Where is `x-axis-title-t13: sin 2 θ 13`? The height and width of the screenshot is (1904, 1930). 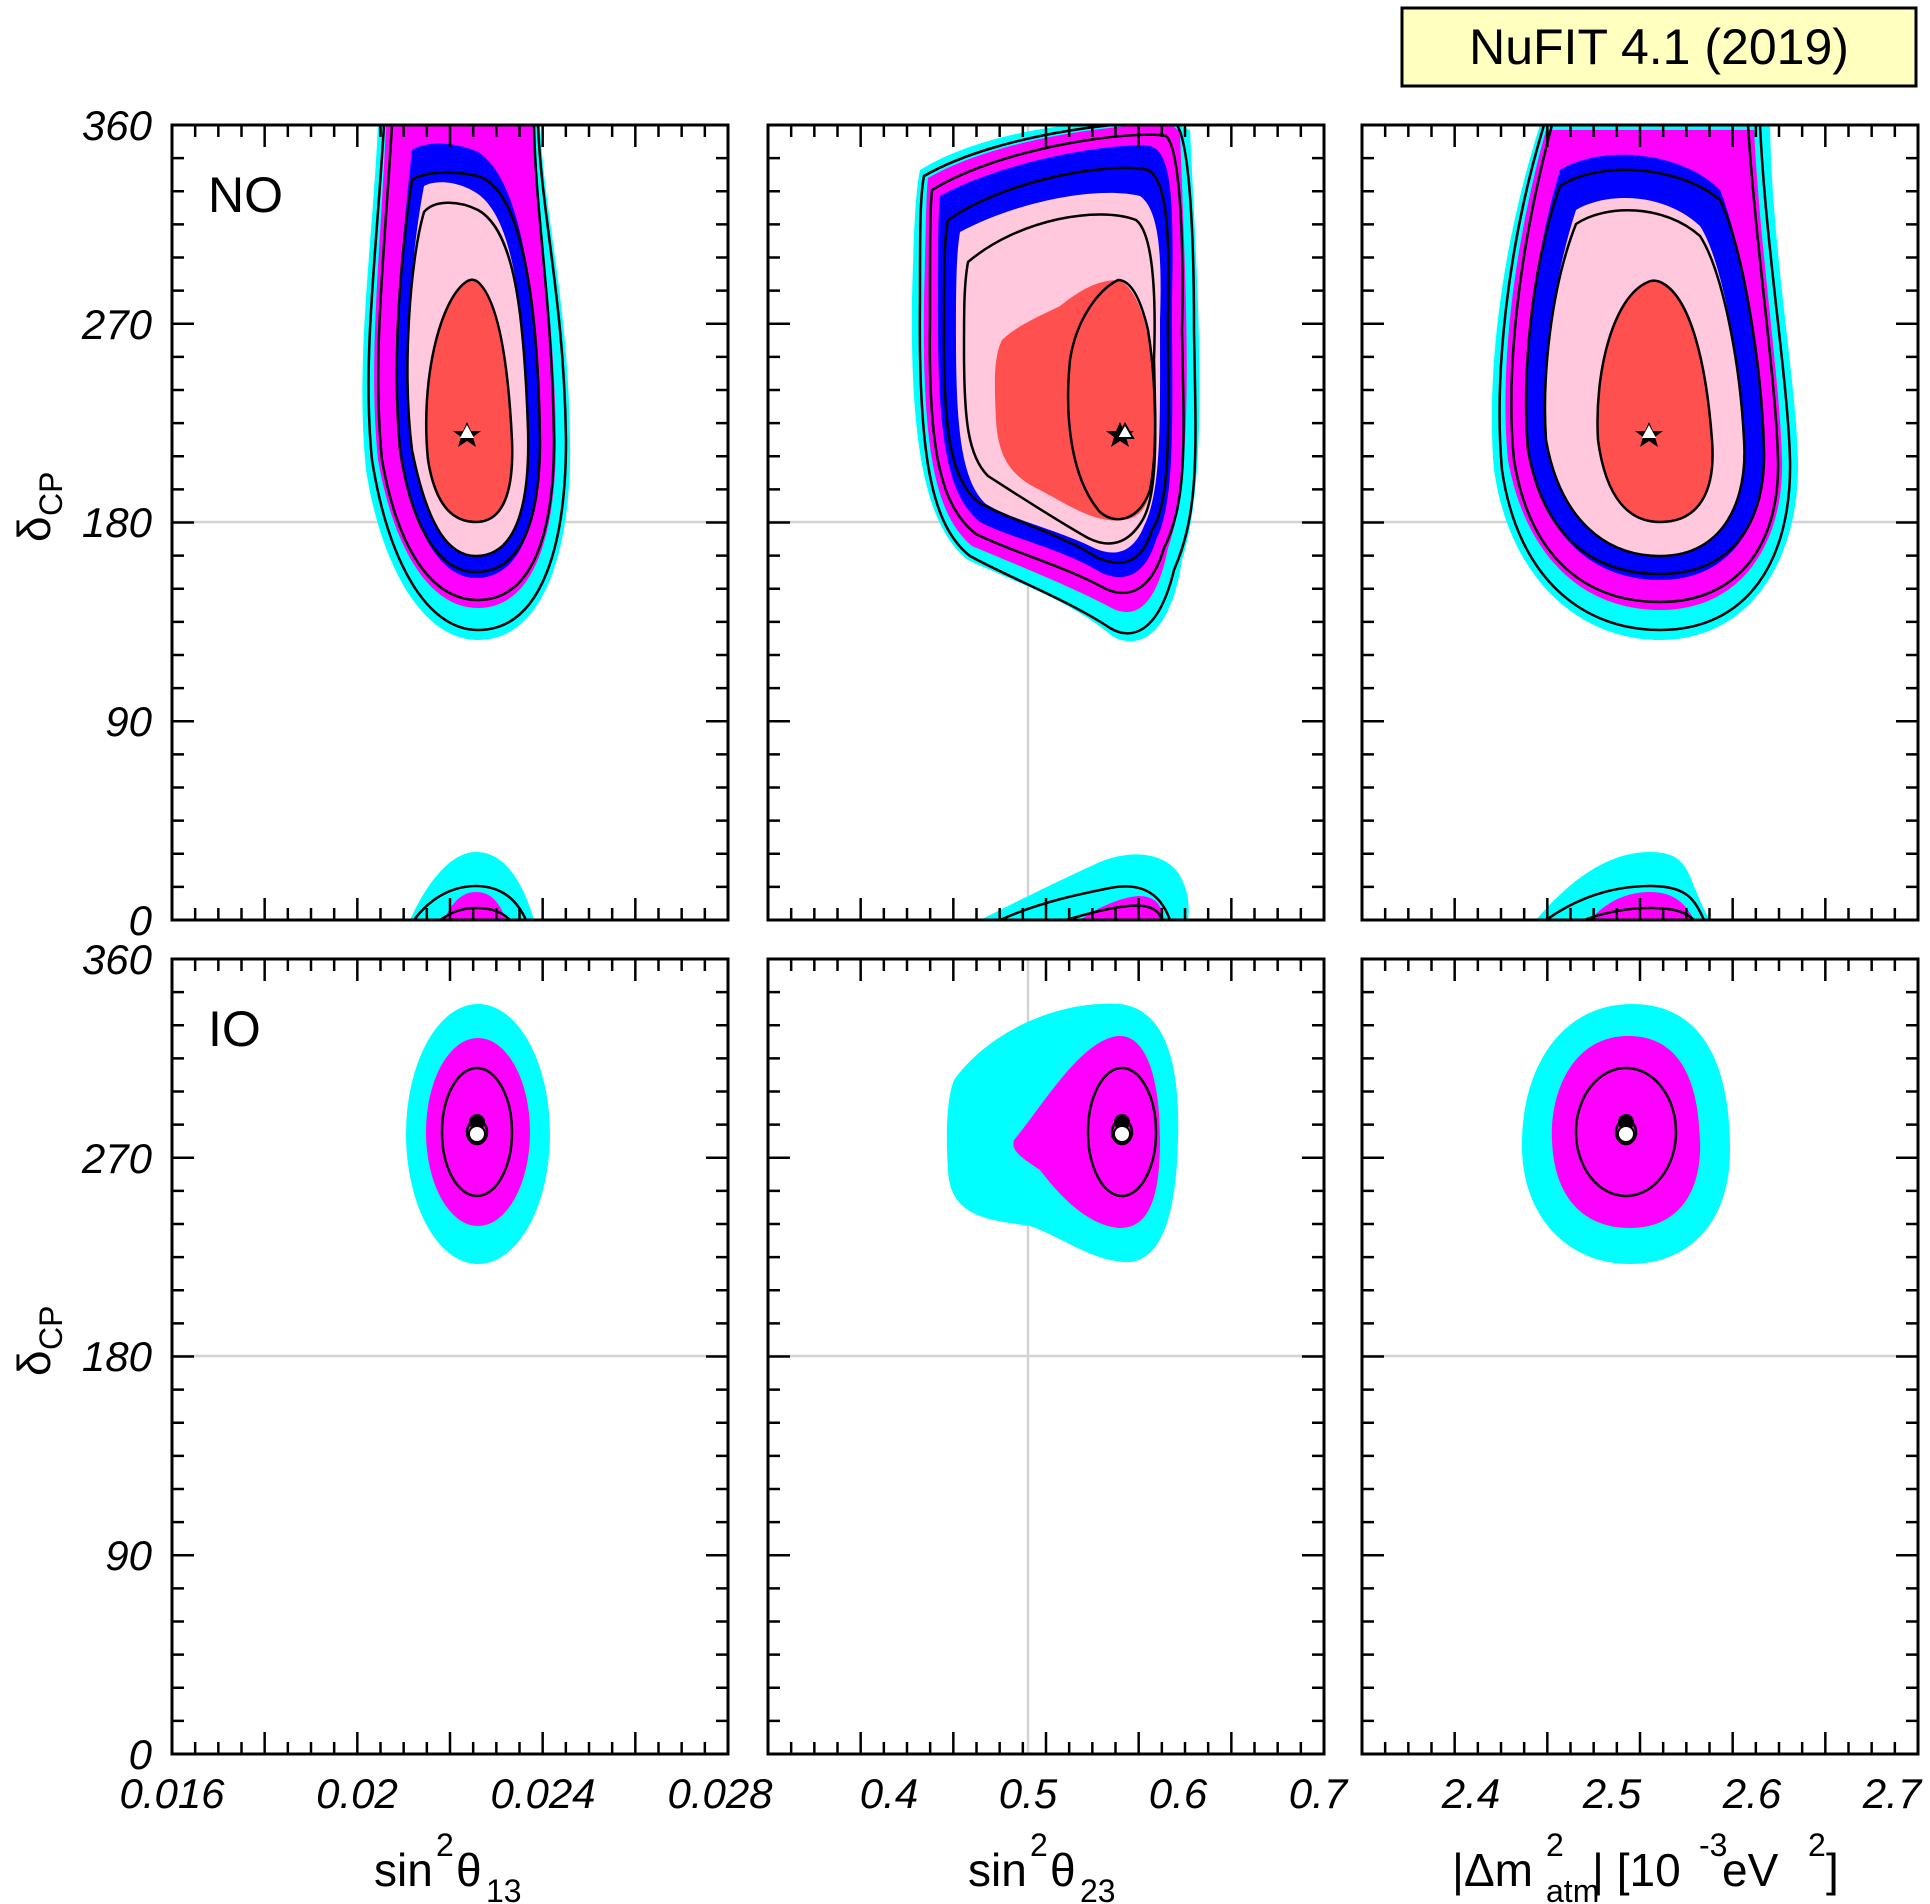 x-axis-title-t13: sin 2 θ 13 is located at coordinates (448, 1865).